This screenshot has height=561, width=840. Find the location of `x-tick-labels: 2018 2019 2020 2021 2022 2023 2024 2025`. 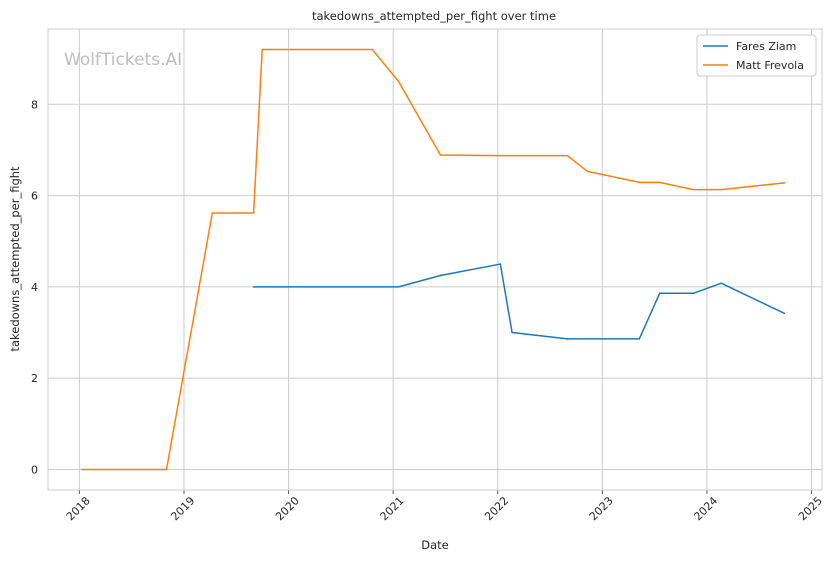

x-tick-labels: 2018 2019 2020 2021 2022 2023 2024 2025 is located at coordinates (444, 508).